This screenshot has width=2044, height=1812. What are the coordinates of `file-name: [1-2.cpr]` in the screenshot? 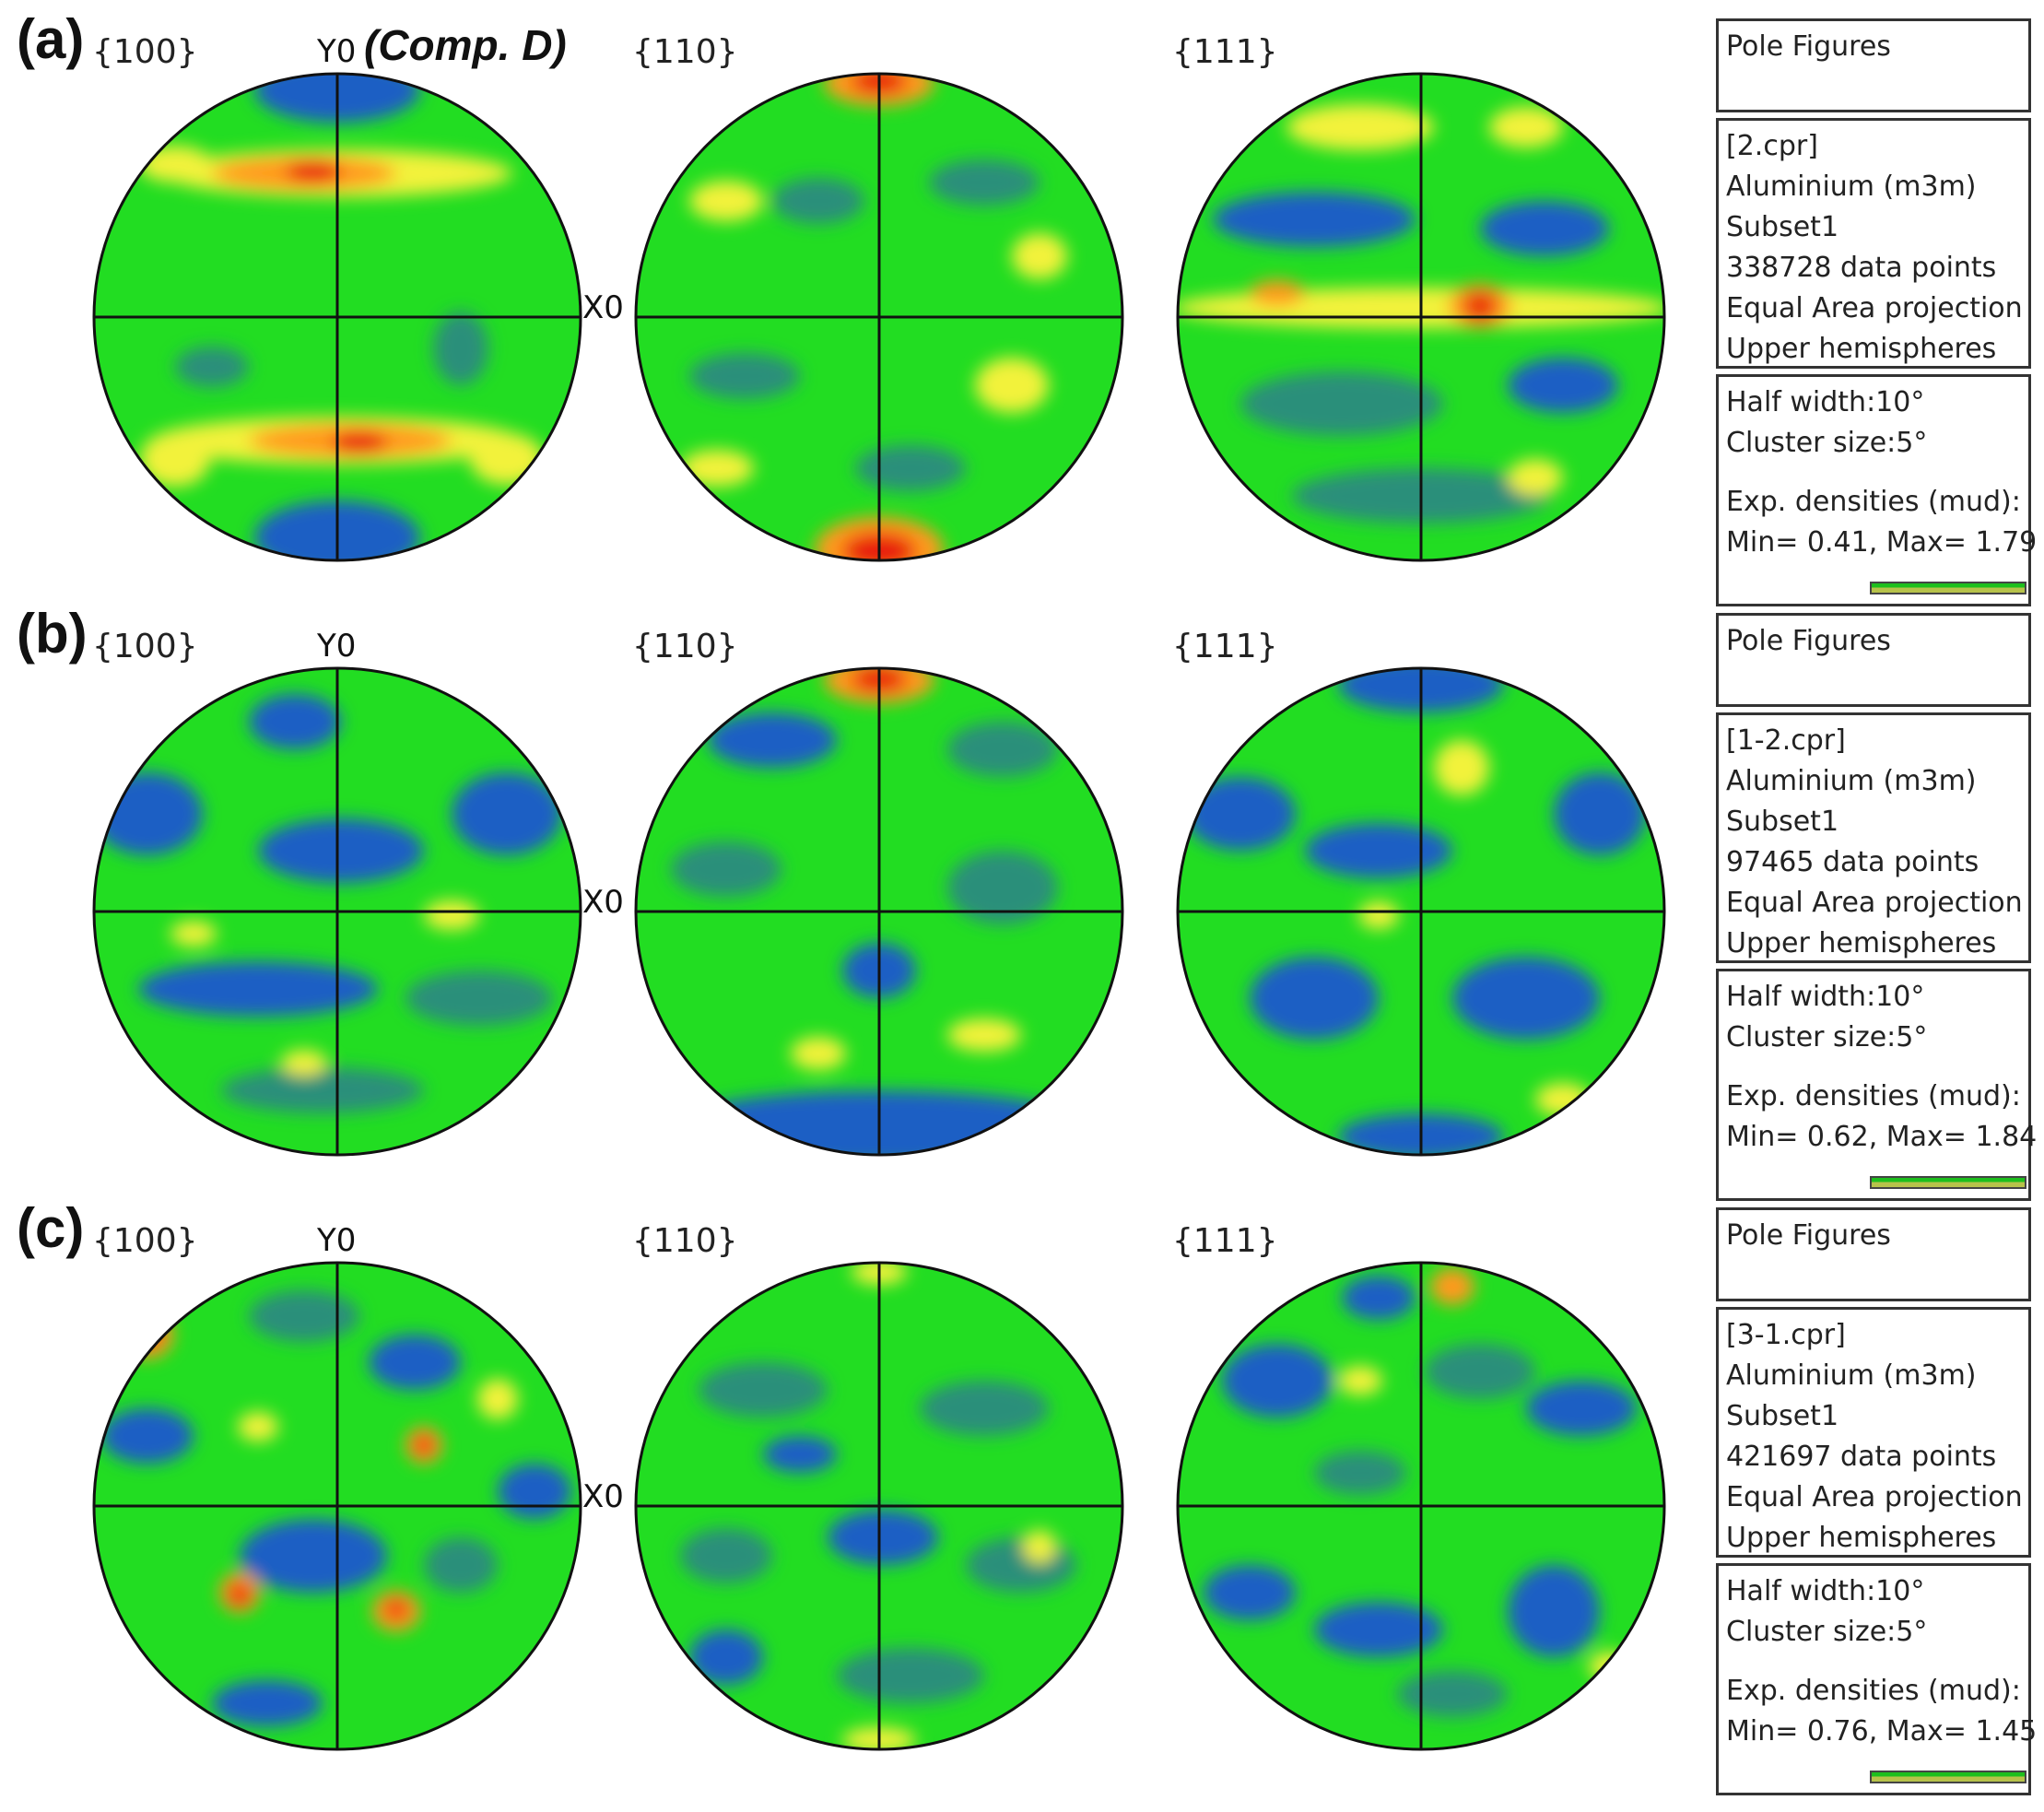 It's located at (1786, 741).